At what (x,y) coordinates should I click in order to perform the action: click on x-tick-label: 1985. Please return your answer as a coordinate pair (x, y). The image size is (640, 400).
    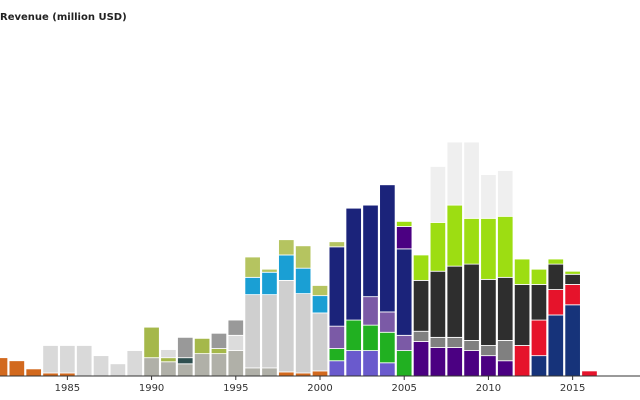
    Looking at the image, I should click on (67, 388).